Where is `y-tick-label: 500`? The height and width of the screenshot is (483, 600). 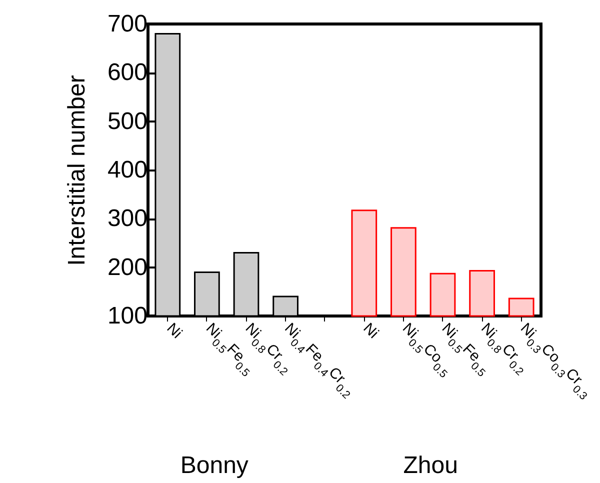 y-tick-label: 500 is located at coordinates (127, 121).